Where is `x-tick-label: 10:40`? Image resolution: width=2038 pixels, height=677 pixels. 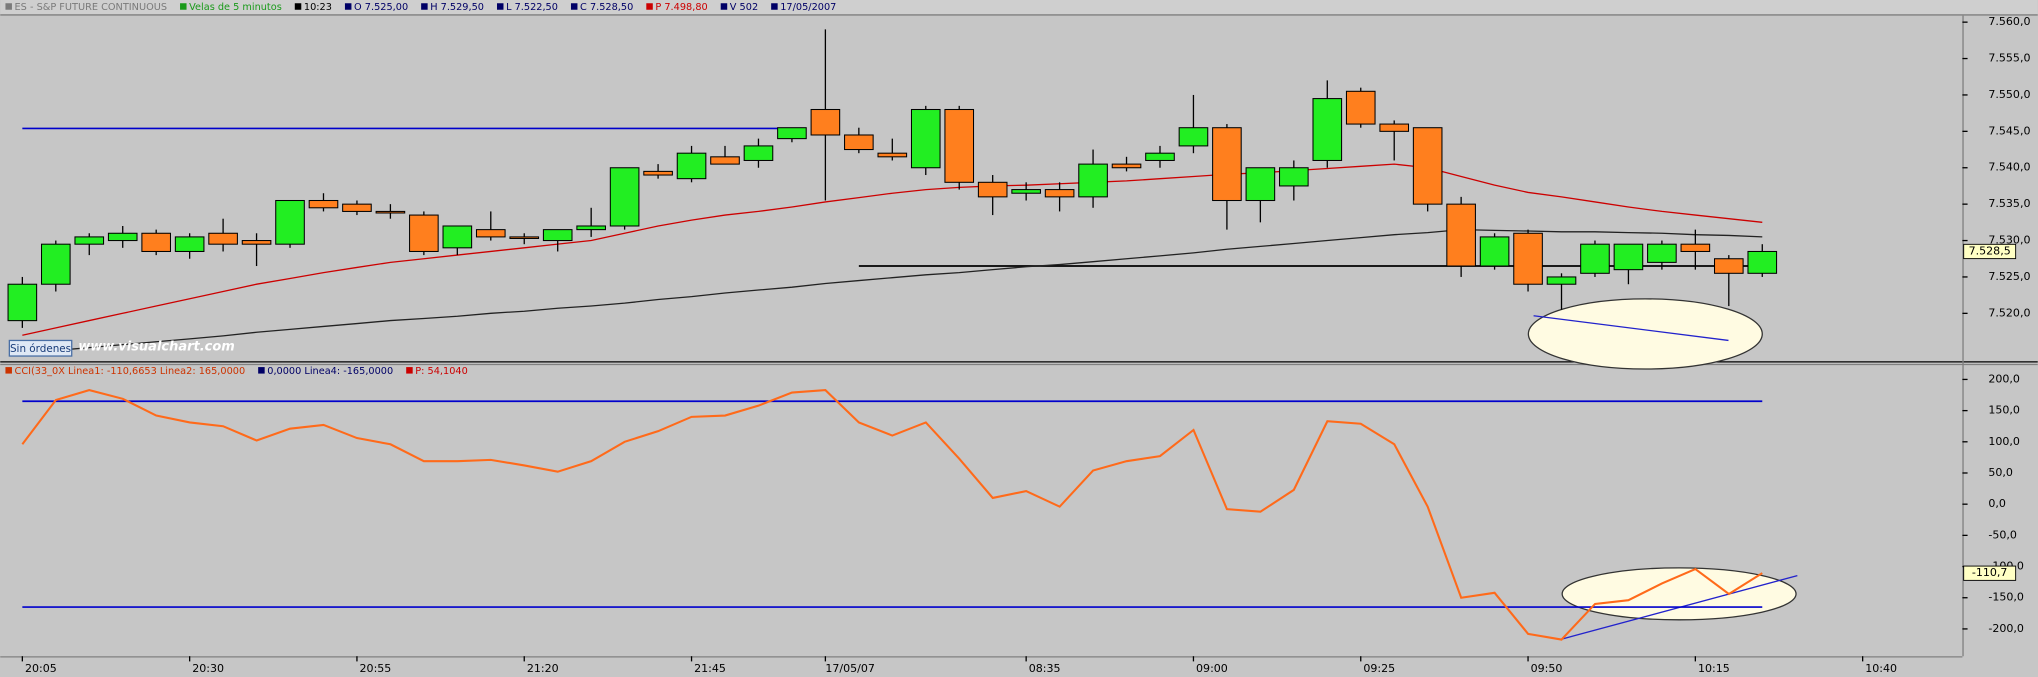
x-tick-label: 10:40 is located at coordinates (1881, 668).